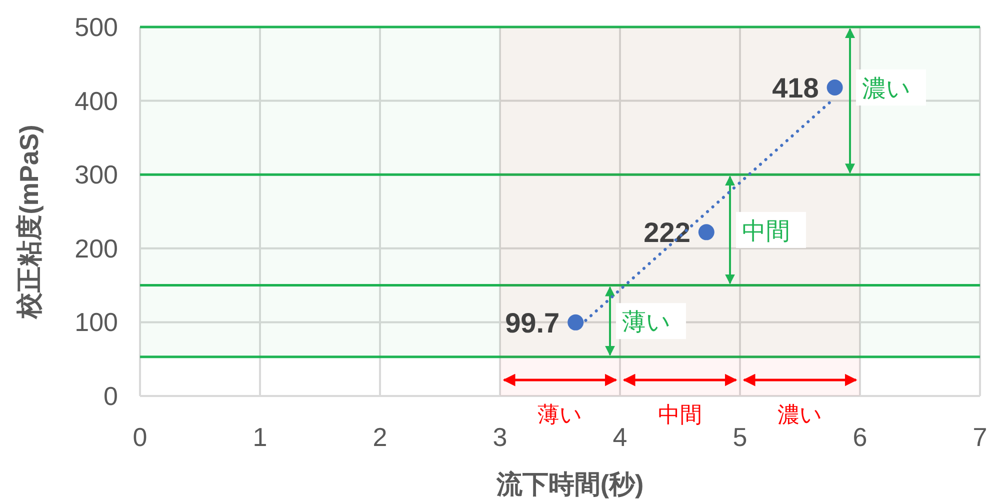 Image resolution: width=989 pixels, height=501 pixels. Describe the element at coordinates (96, 27) in the screenshot. I see `y-tick-label: 500` at that location.